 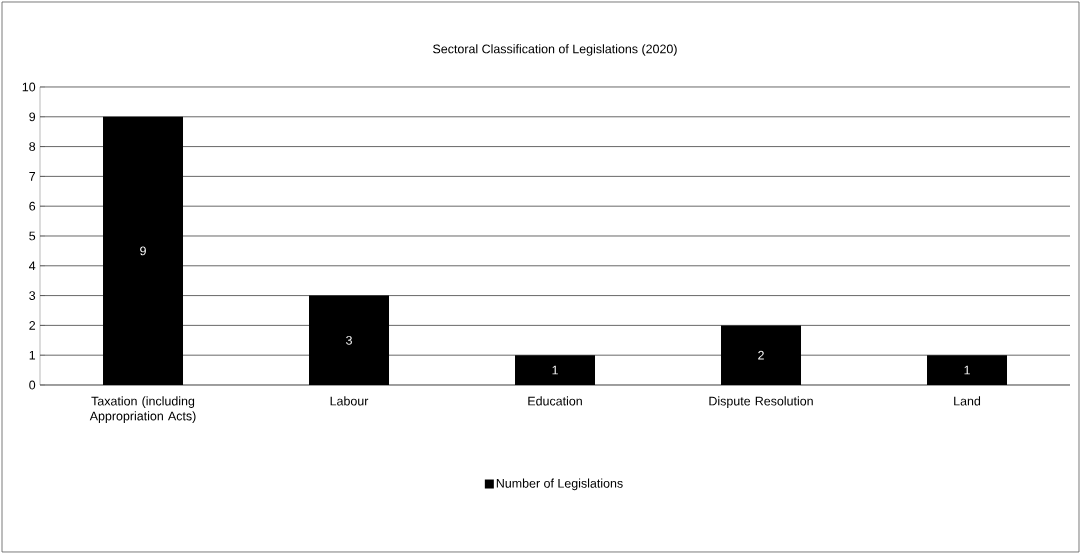 What do you see at coordinates (32, 206) in the screenshot?
I see `y-tick-label: 6` at bounding box center [32, 206].